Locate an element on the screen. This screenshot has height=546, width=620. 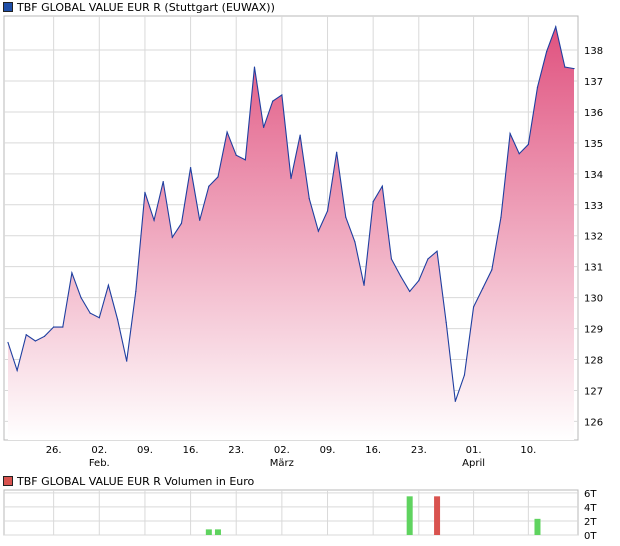
x-tick-label: 10. is located at coordinates (528, 450).